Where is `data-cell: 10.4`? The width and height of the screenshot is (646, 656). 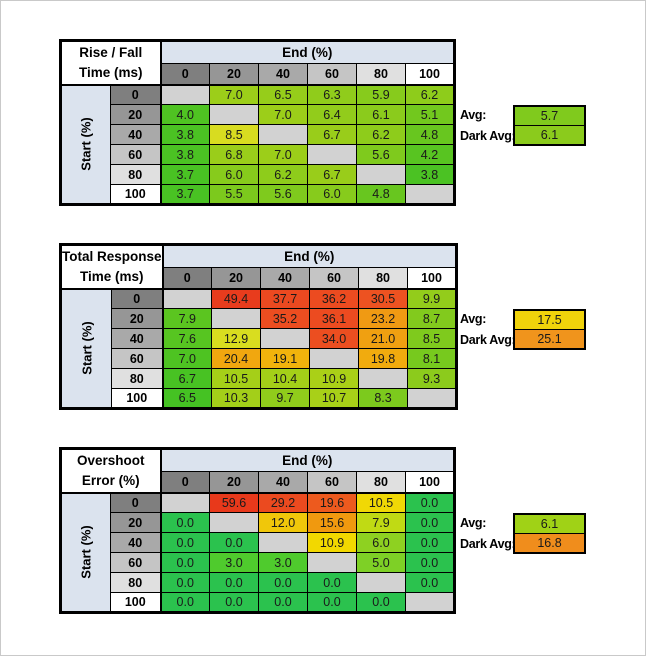
data-cell: 10.4 is located at coordinates (285, 378).